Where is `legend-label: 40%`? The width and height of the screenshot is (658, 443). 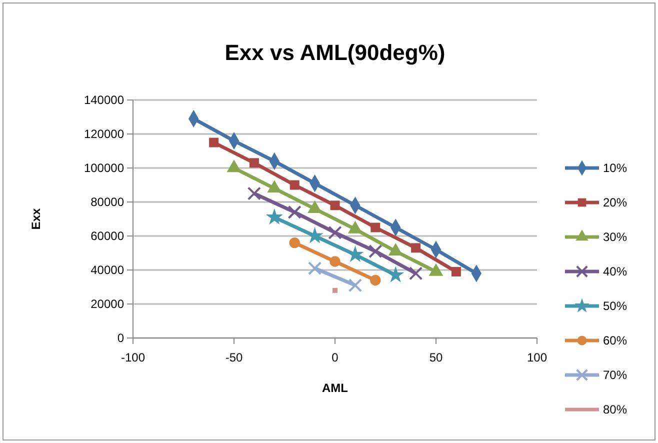 legend-label: 40% is located at coordinates (615, 271).